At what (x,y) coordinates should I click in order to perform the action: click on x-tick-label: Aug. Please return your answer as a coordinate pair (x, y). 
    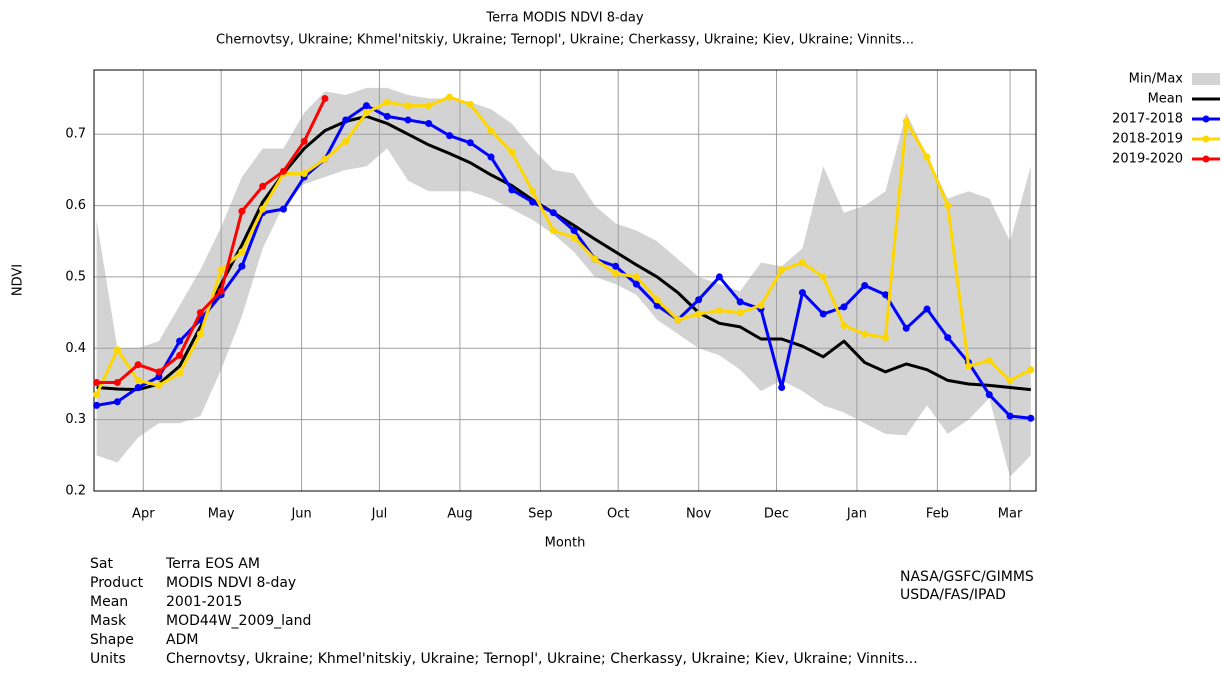
    Looking at the image, I should click on (459, 514).